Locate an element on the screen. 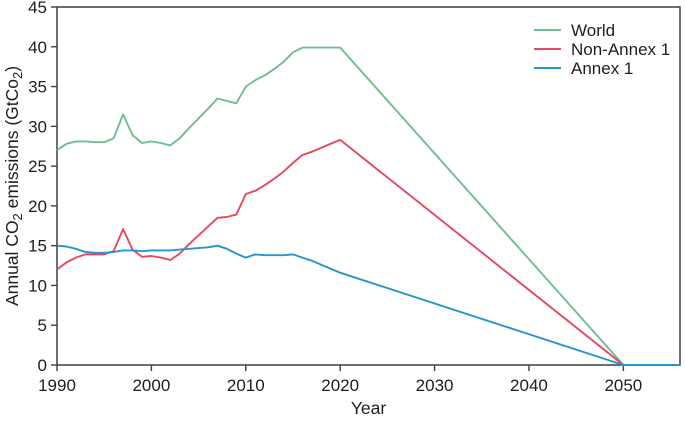 This screenshot has width=685, height=421. y-tick-label: 25 is located at coordinates (37, 166).